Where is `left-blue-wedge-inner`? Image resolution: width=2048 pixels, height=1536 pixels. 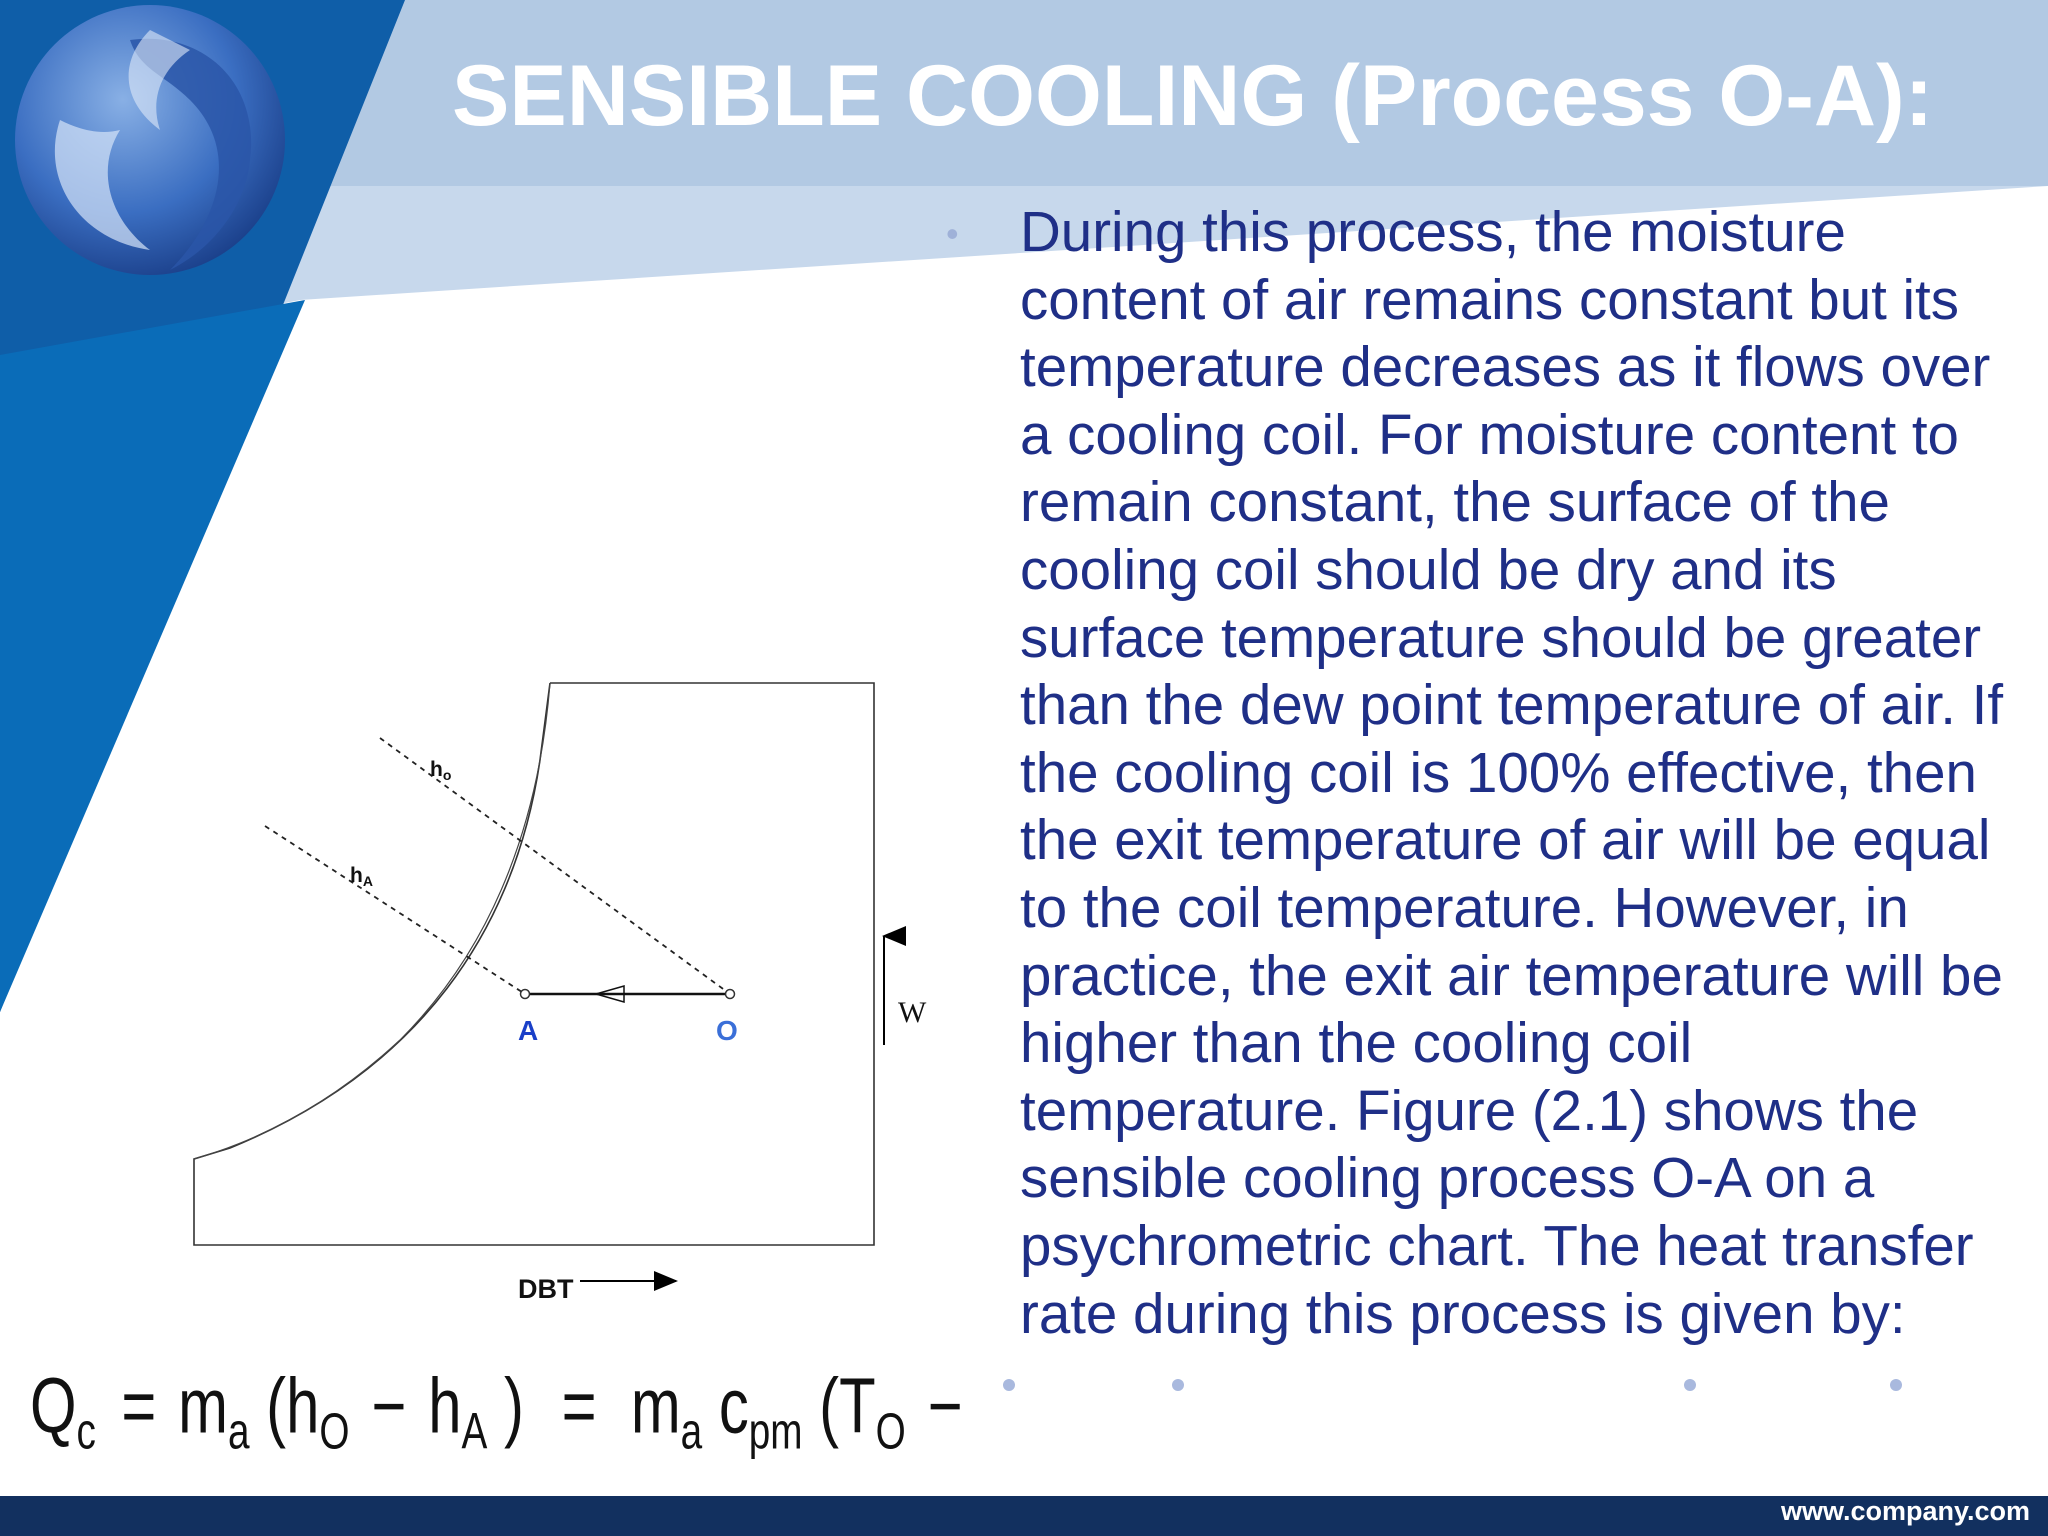
left-blue-wedge-inner is located at coordinates (152, 656).